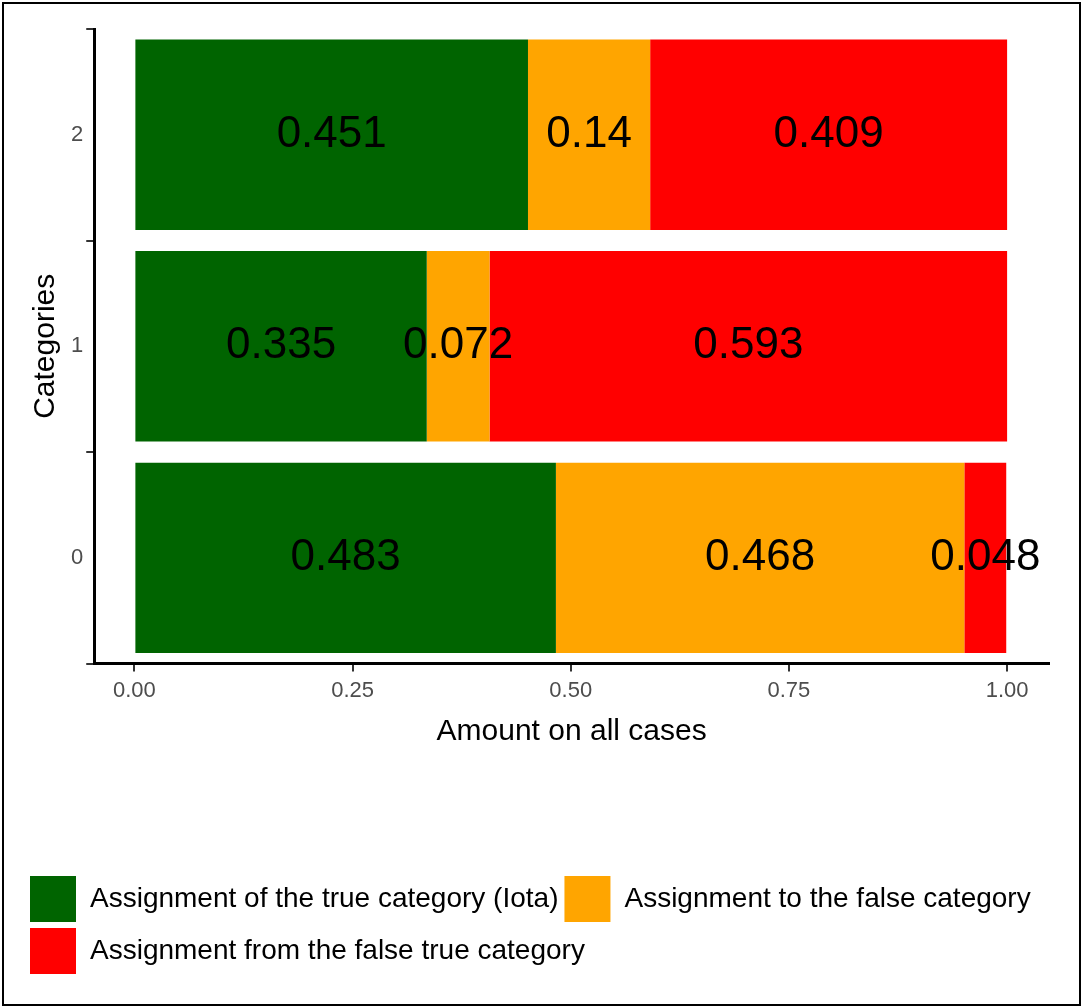  Describe the element at coordinates (77, 556) in the screenshot. I see `y-tick-label: 0` at that location.